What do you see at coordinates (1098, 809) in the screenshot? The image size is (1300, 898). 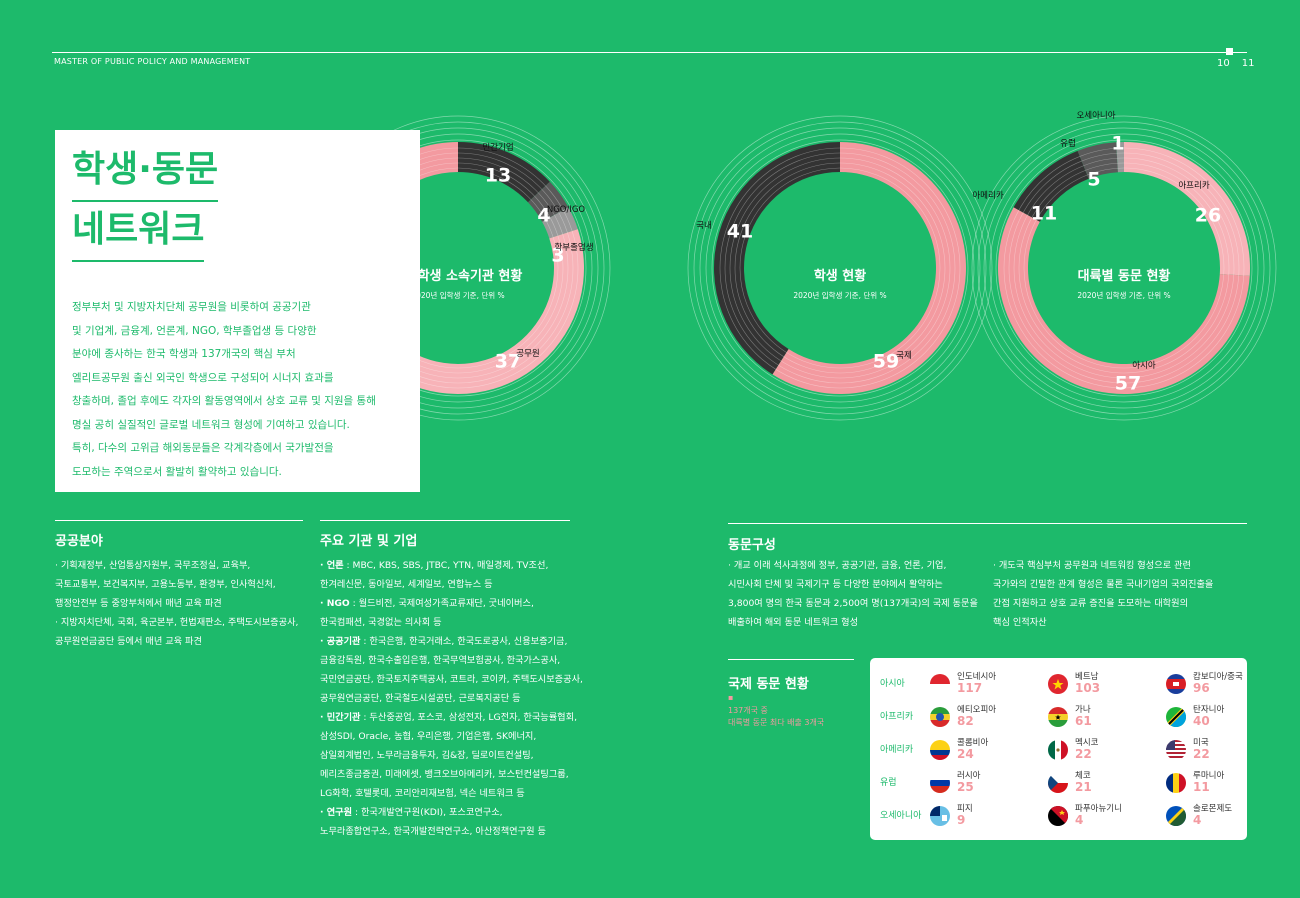 I see `country-name: 파푸아뉴기니` at bounding box center [1098, 809].